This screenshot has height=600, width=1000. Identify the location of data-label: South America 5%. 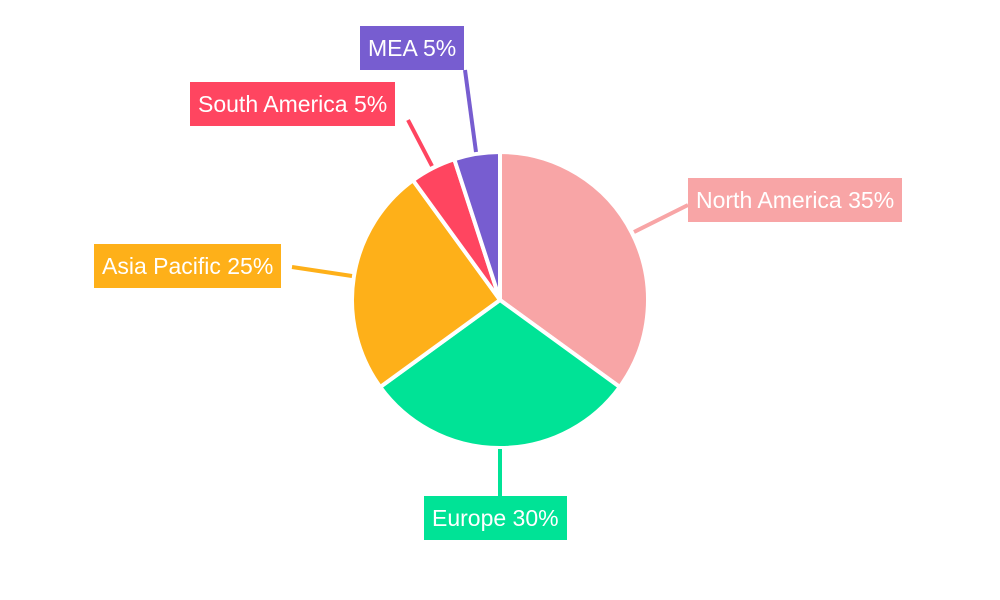
(293, 104).